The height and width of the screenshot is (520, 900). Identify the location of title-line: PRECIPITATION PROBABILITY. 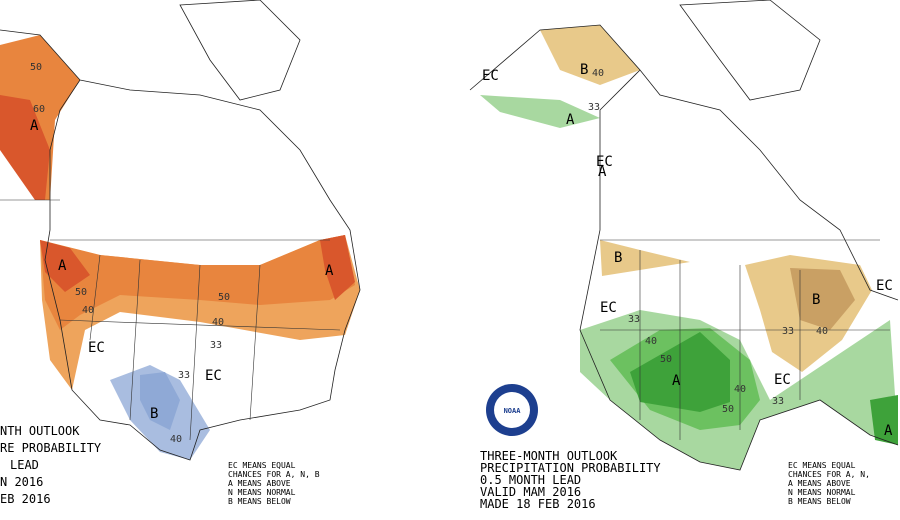
(570, 468).